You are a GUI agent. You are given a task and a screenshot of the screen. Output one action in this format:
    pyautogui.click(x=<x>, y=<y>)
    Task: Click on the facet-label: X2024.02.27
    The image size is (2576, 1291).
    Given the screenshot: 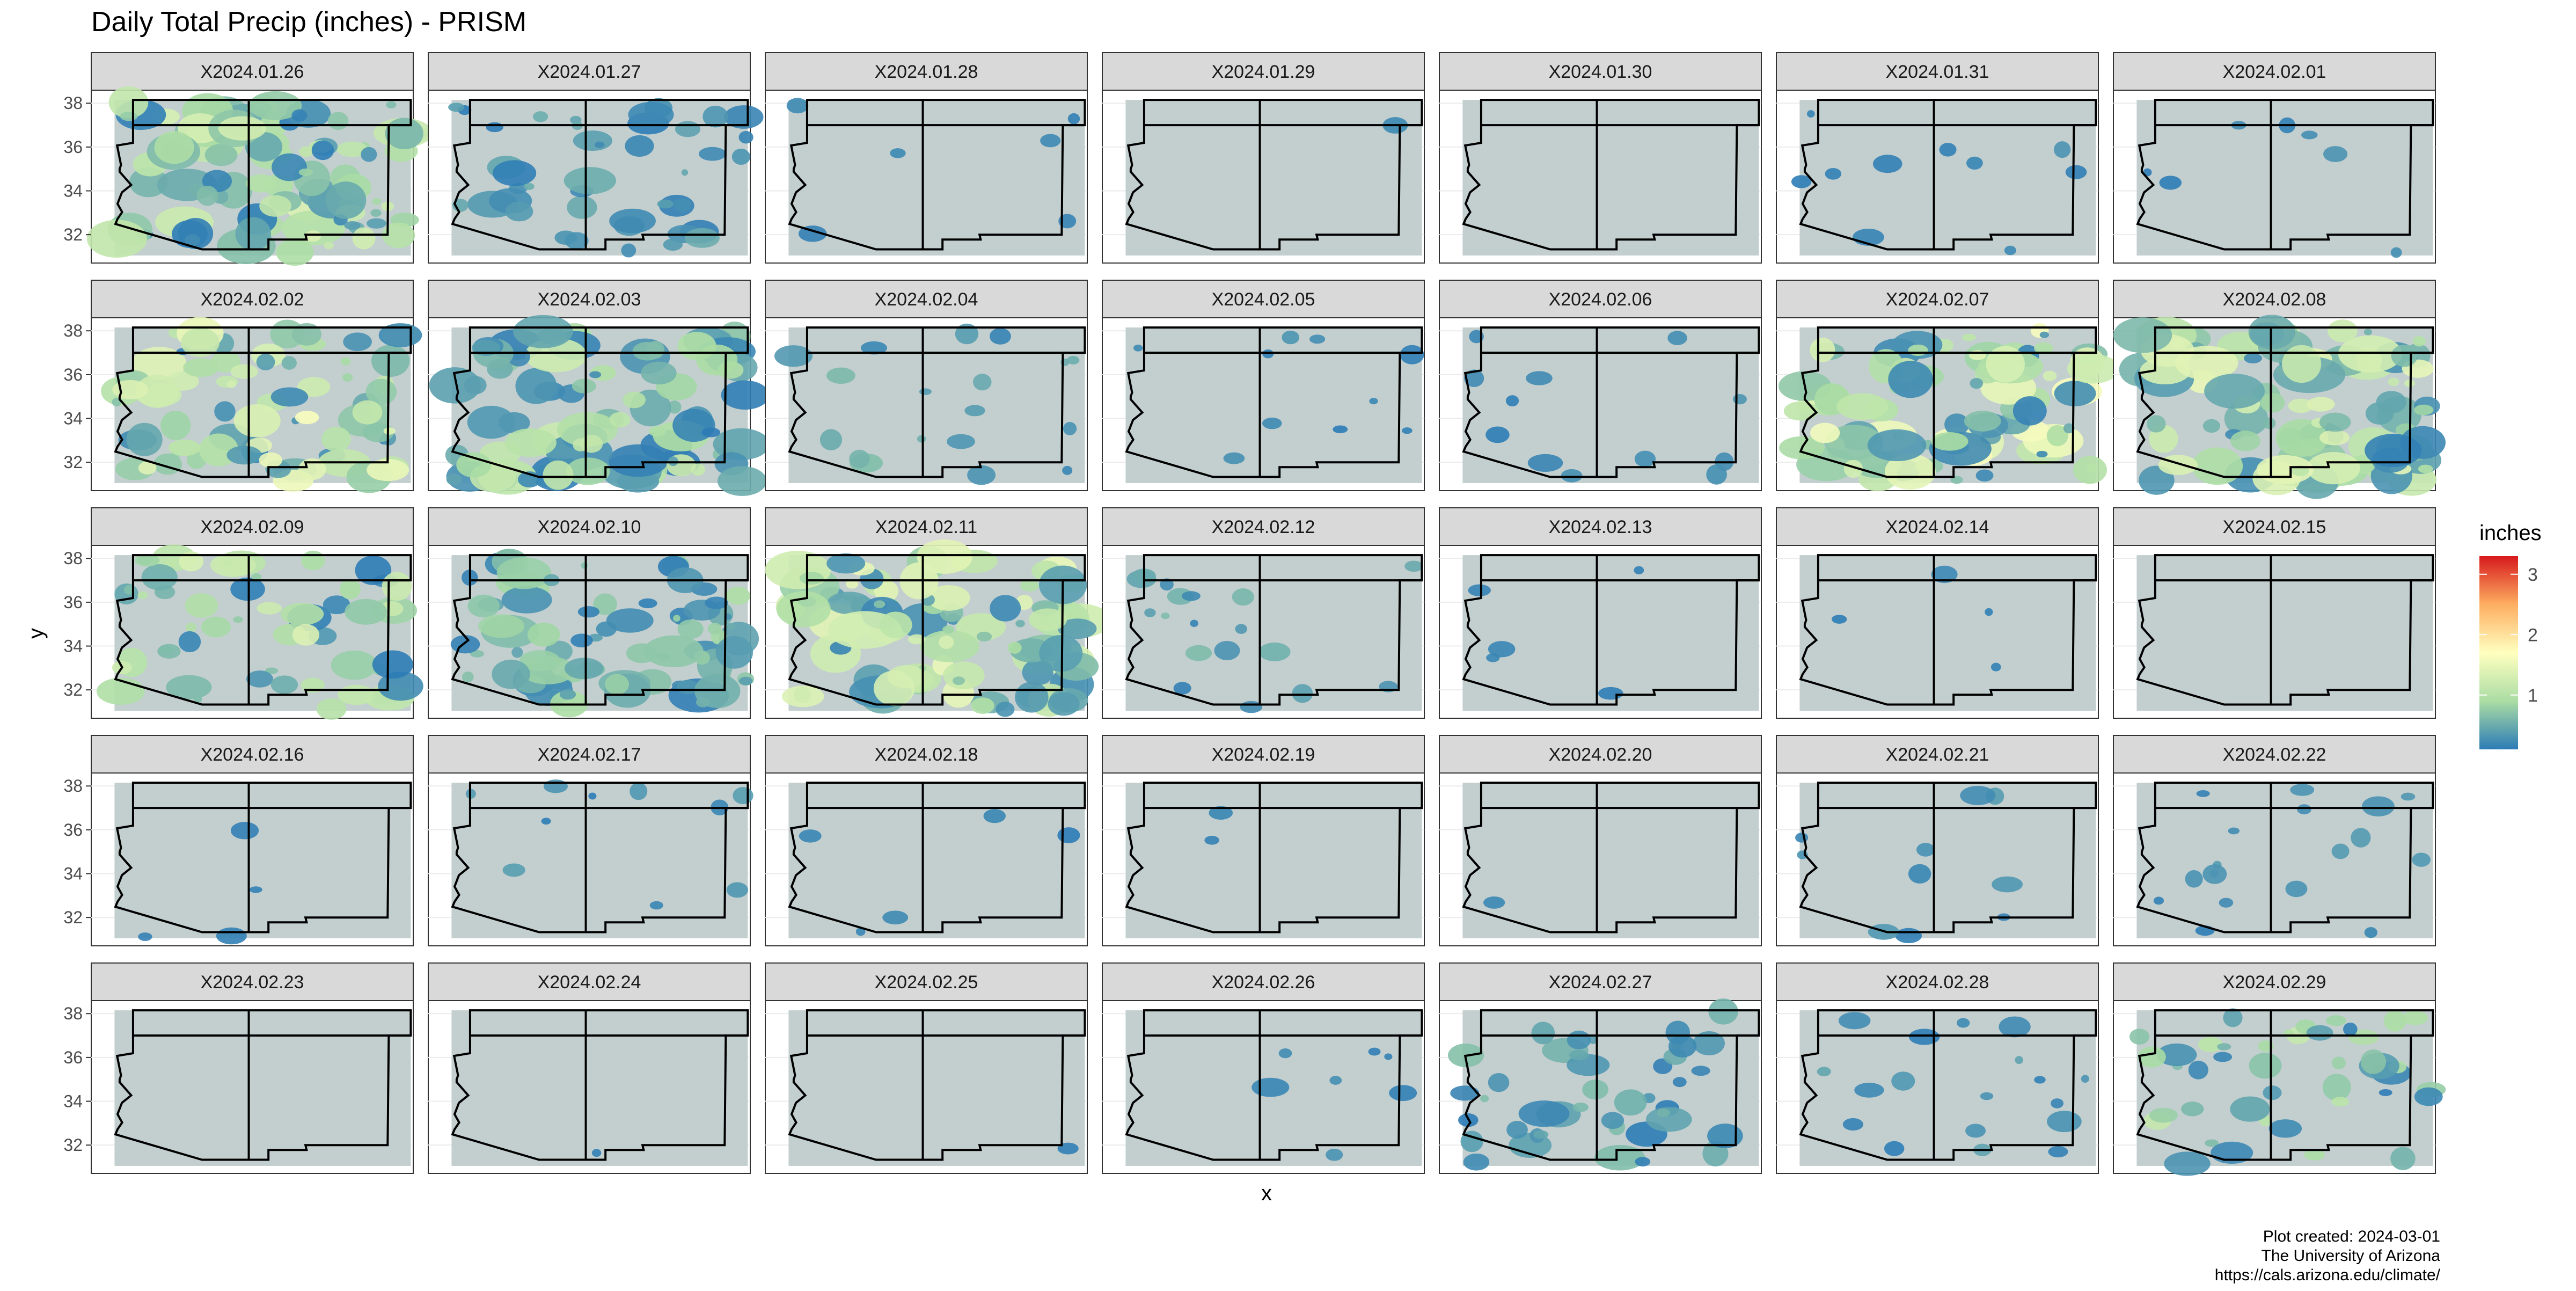 What is the action you would take?
    pyautogui.click(x=1600, y=982)
    